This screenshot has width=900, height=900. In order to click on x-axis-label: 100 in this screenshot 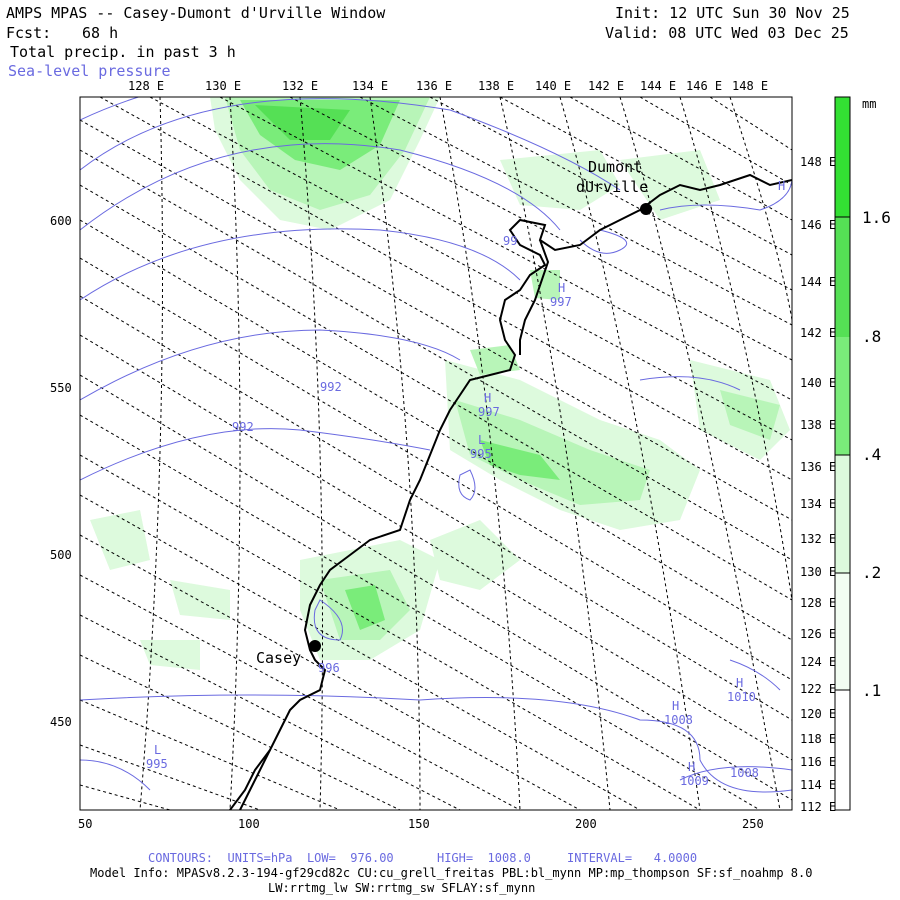, I will do `click(249, 824)`.